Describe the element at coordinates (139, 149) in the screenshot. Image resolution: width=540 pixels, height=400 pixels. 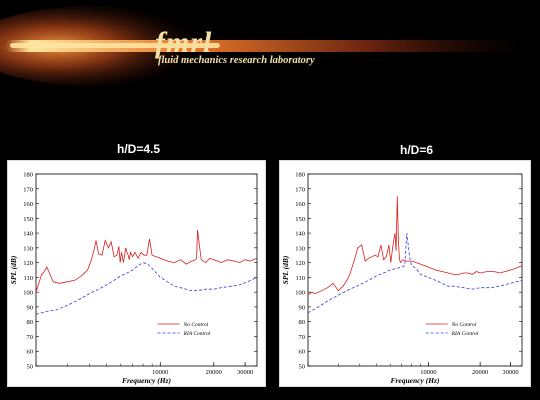
I see `panel-title-left: h/D=4.5` at that location.